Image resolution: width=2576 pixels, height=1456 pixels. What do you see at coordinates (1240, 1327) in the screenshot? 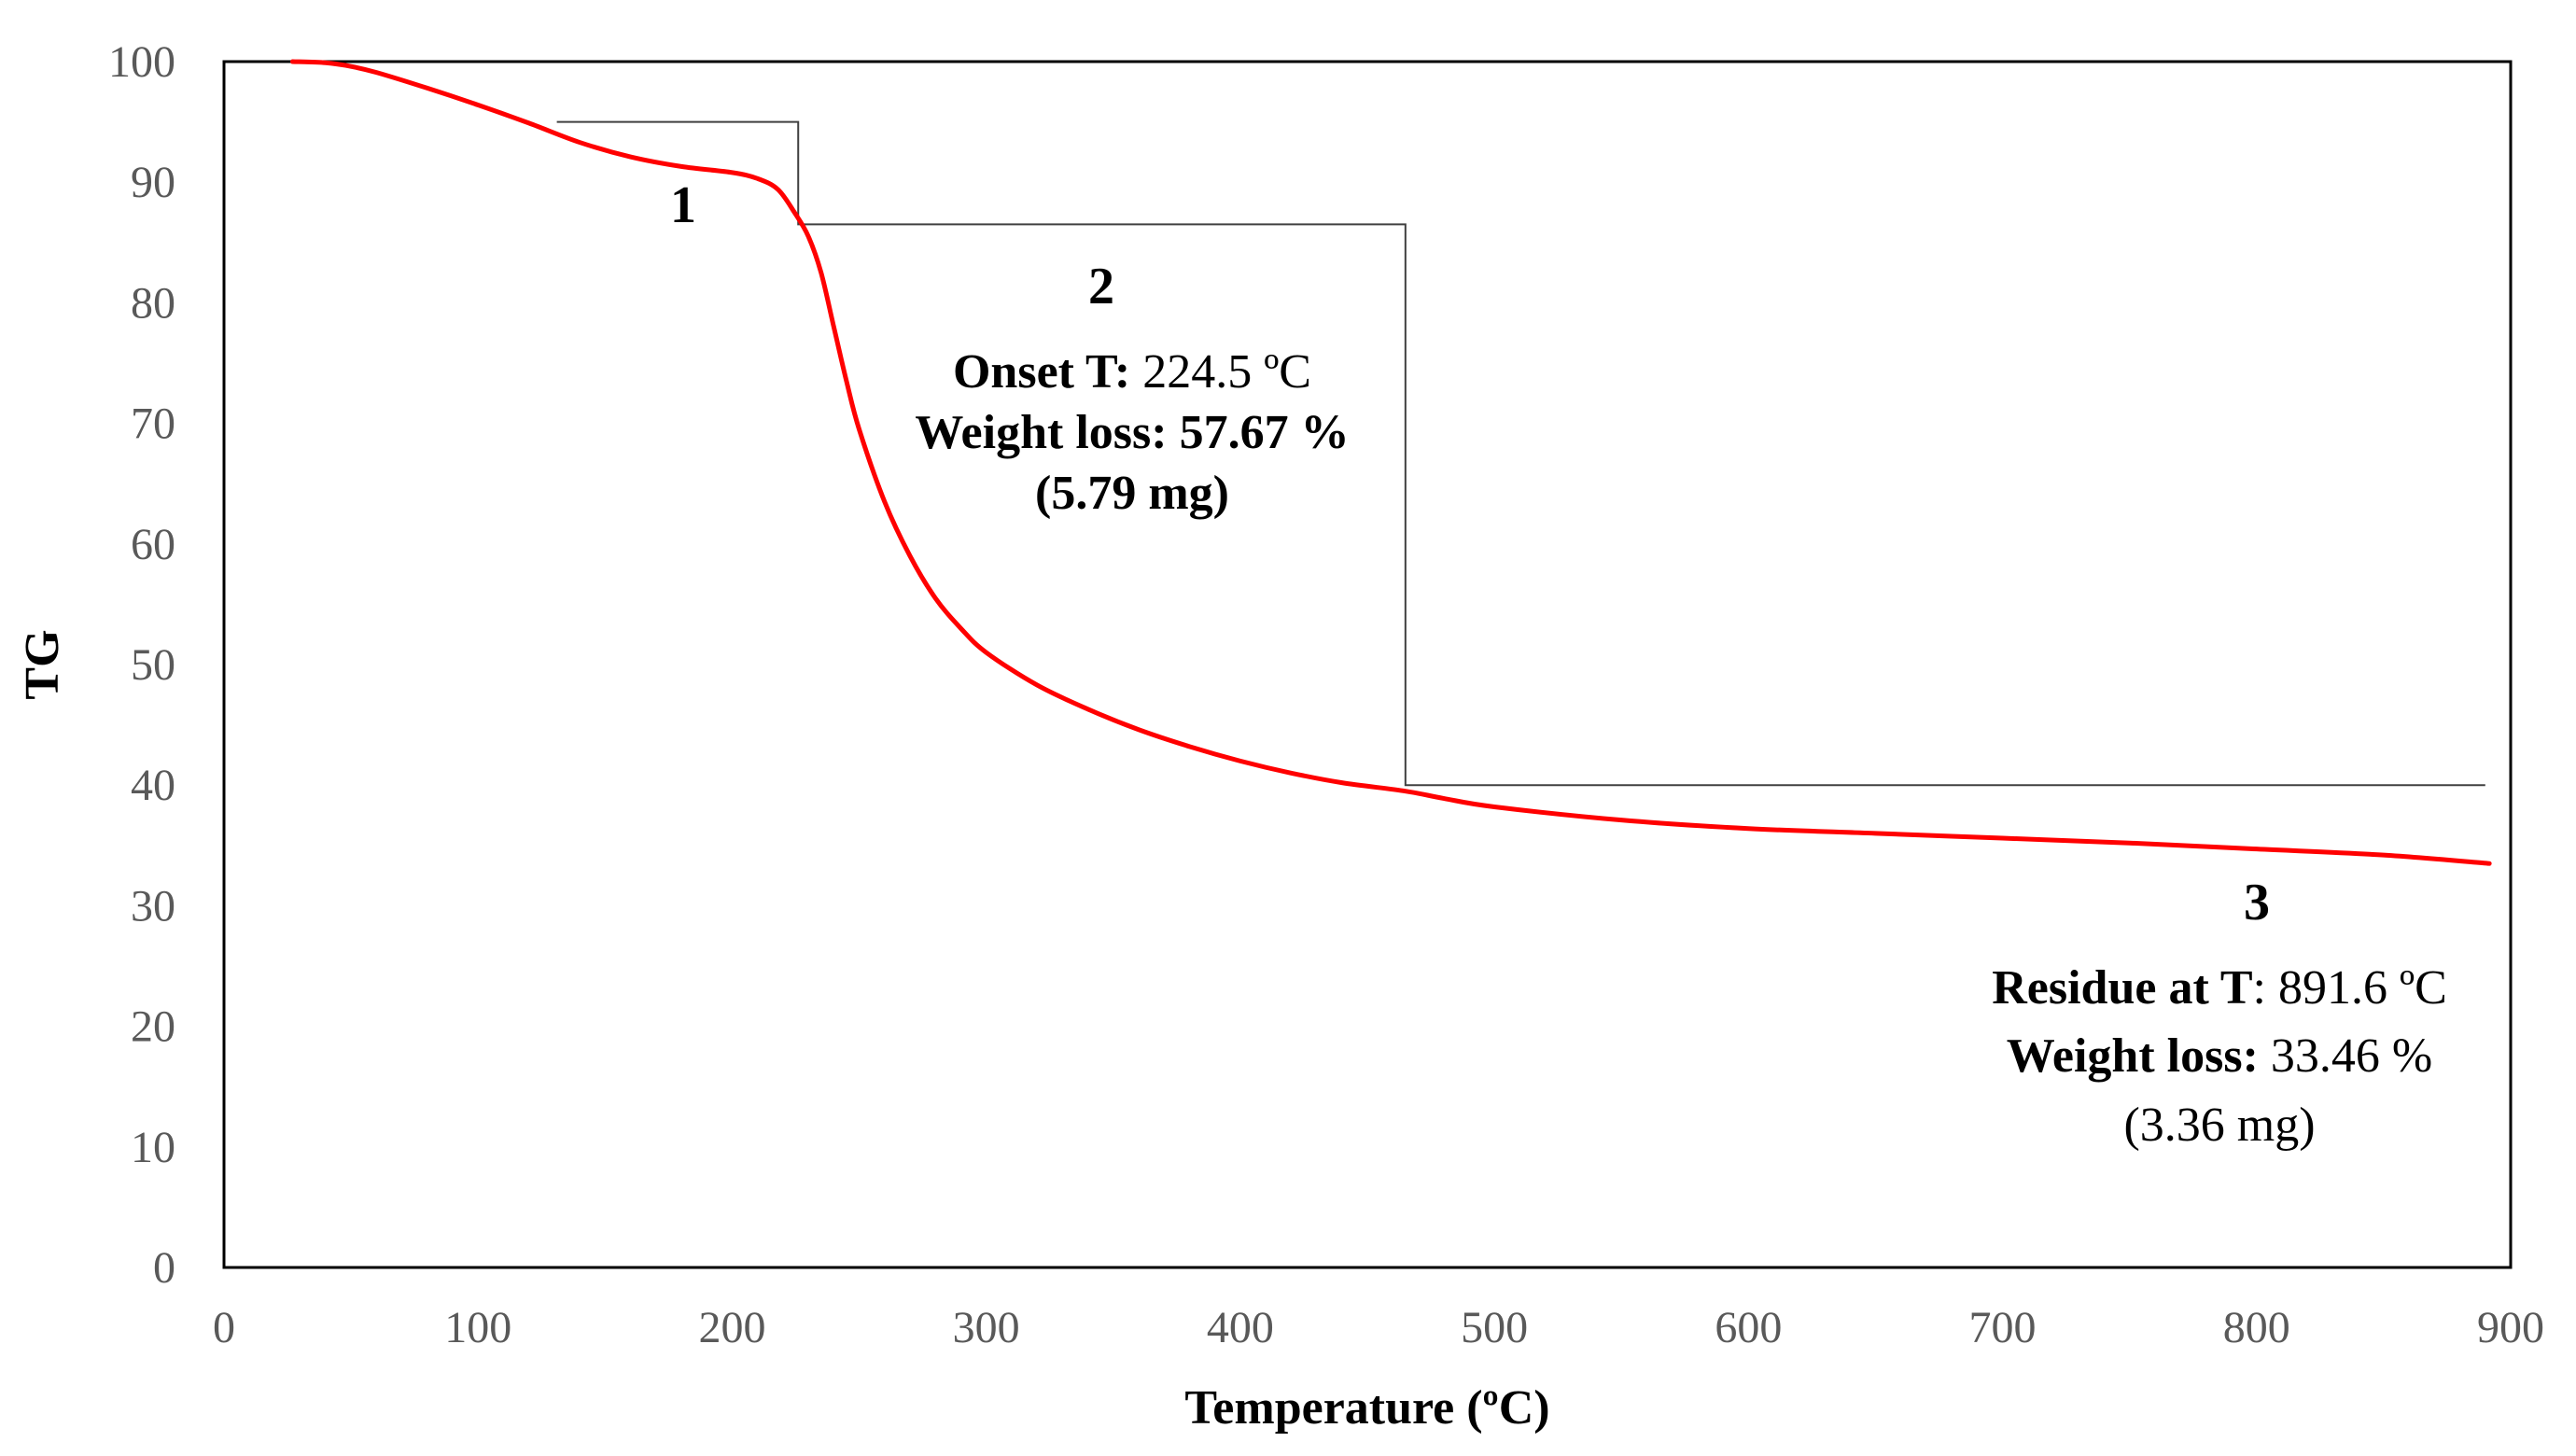
I see `x-tick-label: 400` at bounding box center [1240, 1327].